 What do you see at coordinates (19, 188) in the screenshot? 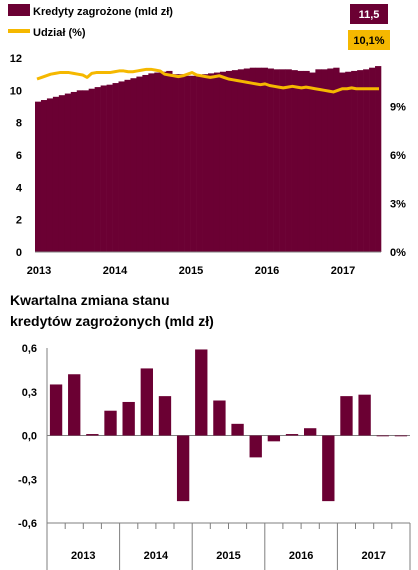
I see `top-left-y-tick-label: 4` at bounding box center [19, 188].